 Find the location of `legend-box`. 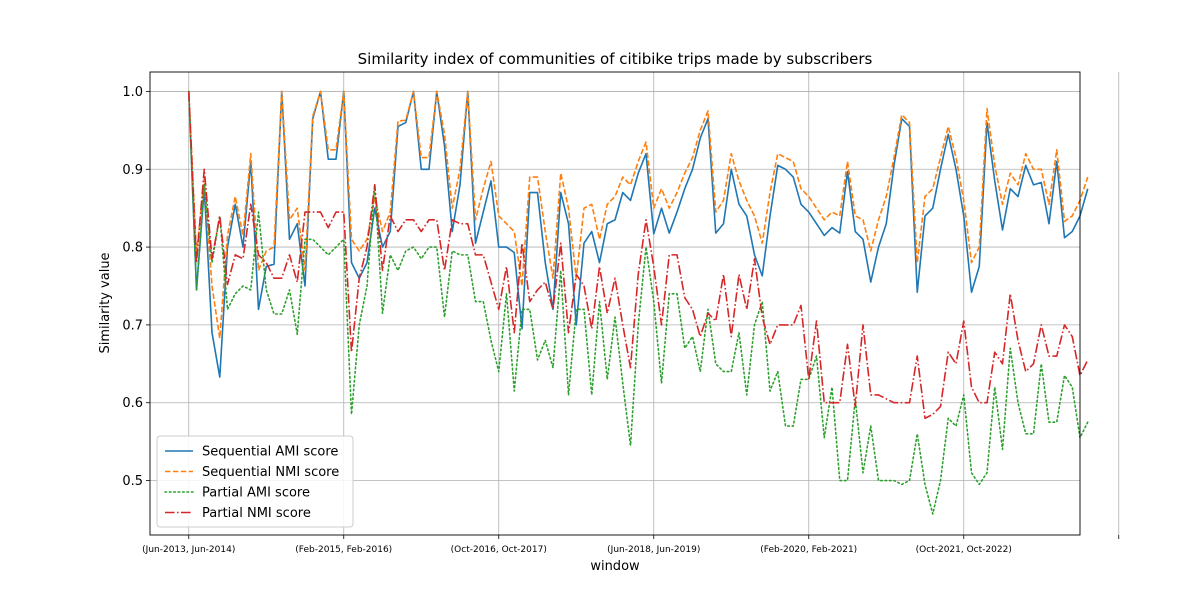

legend-box is located at coordinates (255, 481).